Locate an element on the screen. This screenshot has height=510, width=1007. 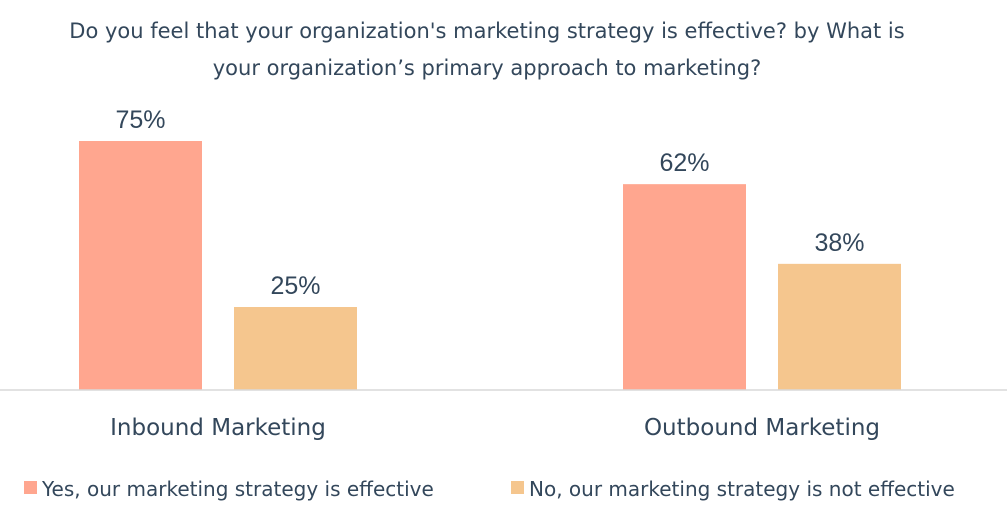
bar-no-inbound is located at coordinates (295, 348).